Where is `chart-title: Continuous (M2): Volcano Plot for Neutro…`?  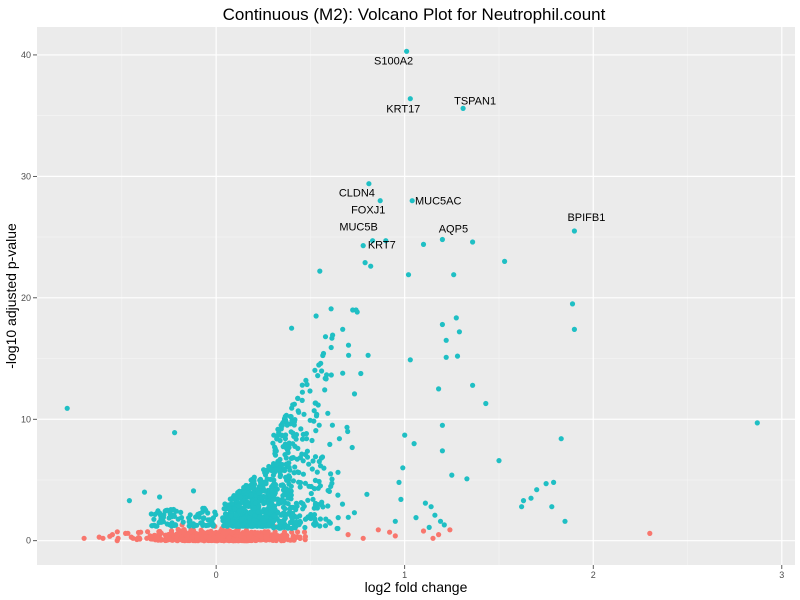
chart-title: Continuous (M2): Volcano Plot for Neutro… is located at coordinates (414, 14).